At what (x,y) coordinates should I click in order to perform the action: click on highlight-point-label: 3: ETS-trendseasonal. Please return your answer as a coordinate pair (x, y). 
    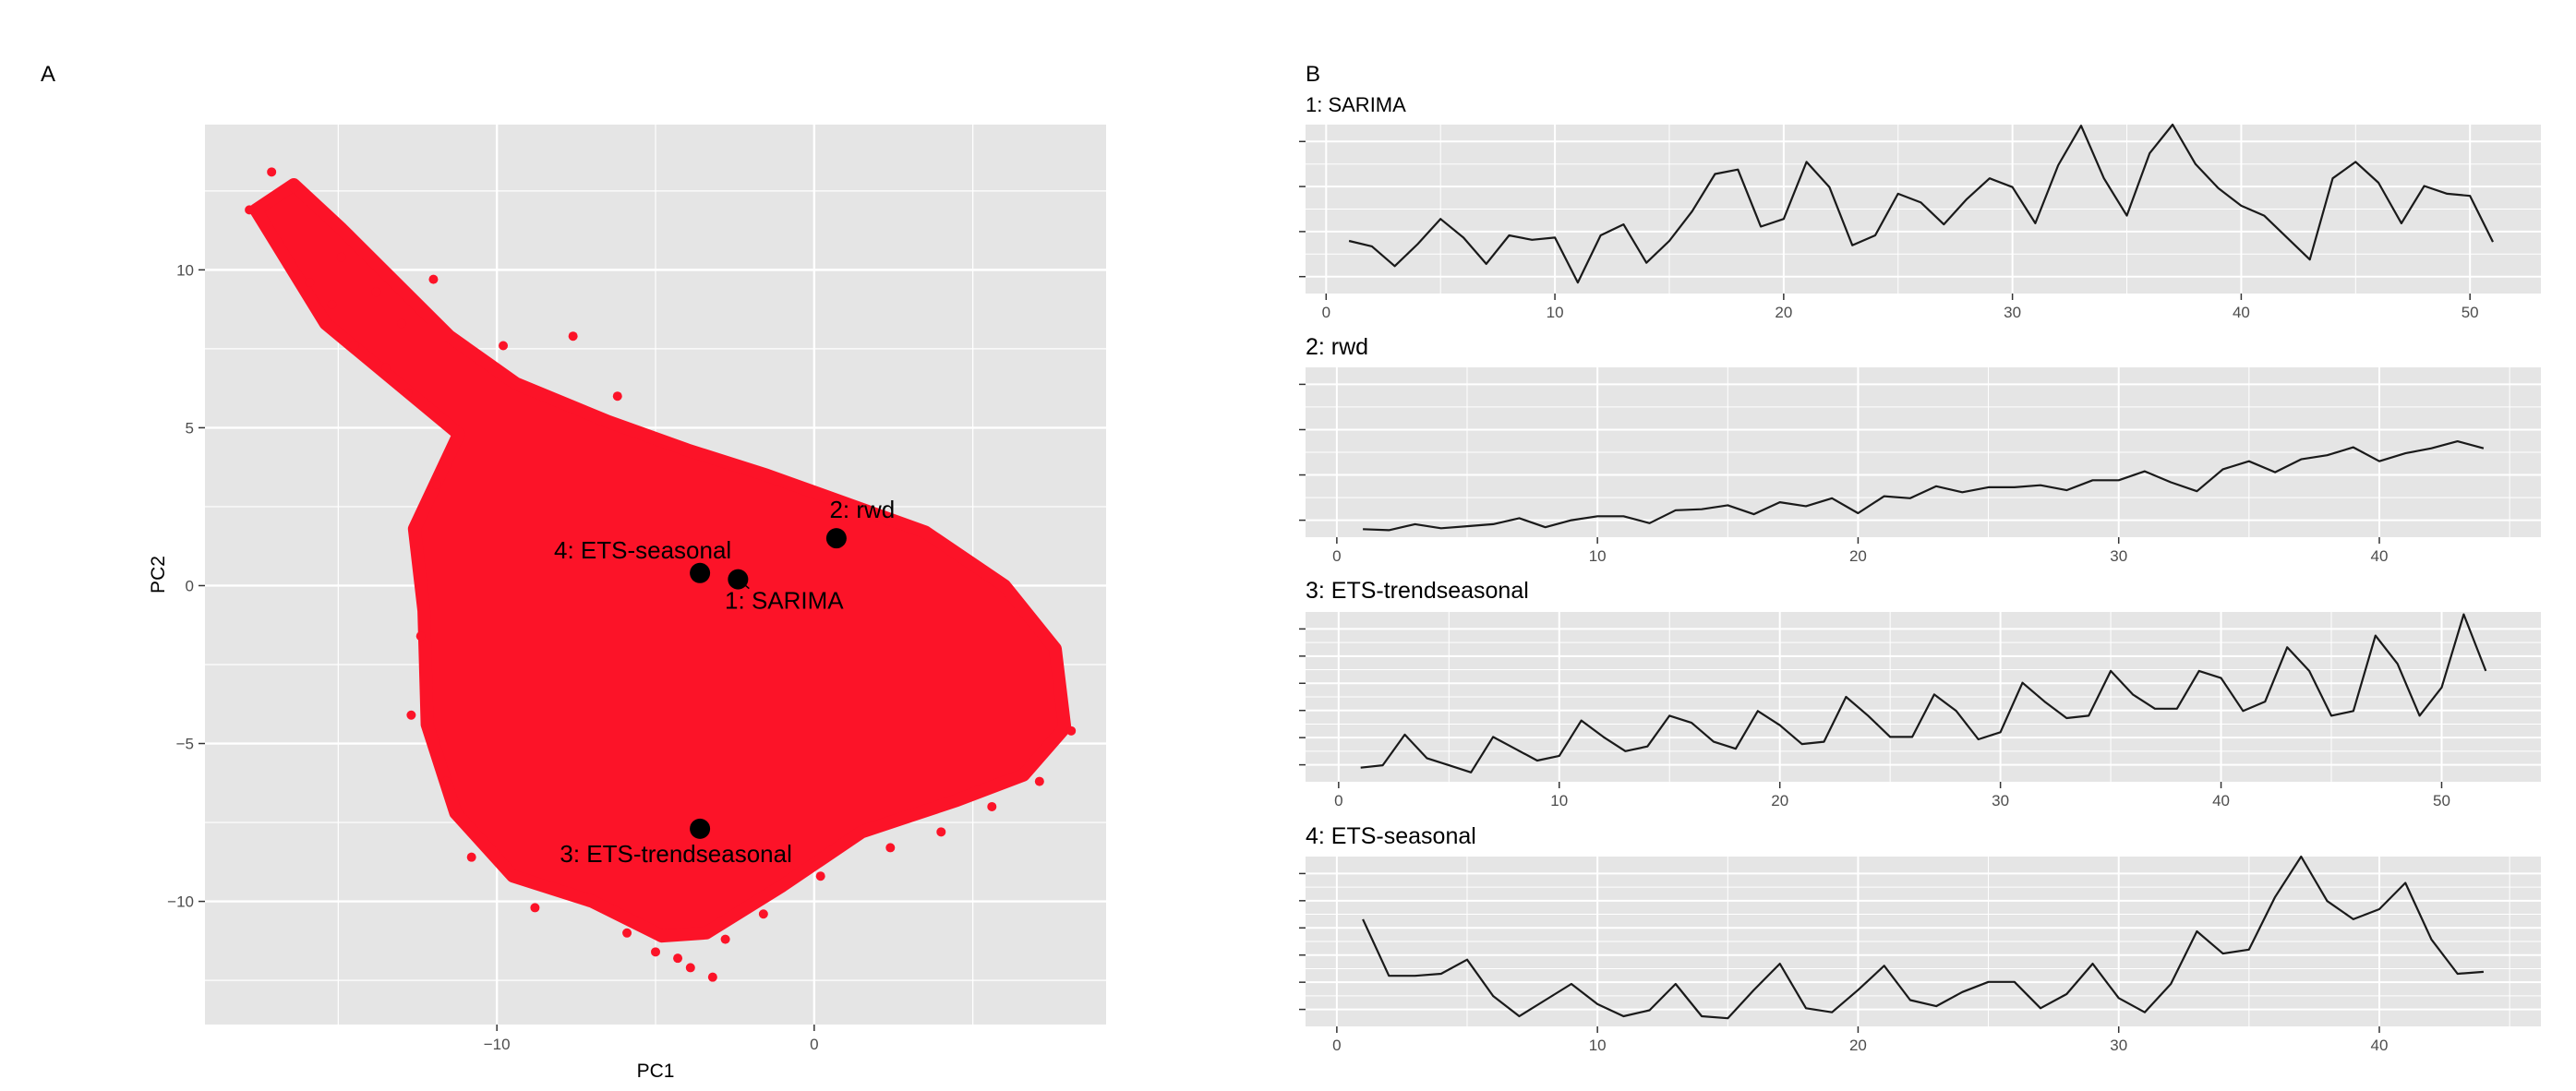
    Looking at the image, I should click on (675, 854).